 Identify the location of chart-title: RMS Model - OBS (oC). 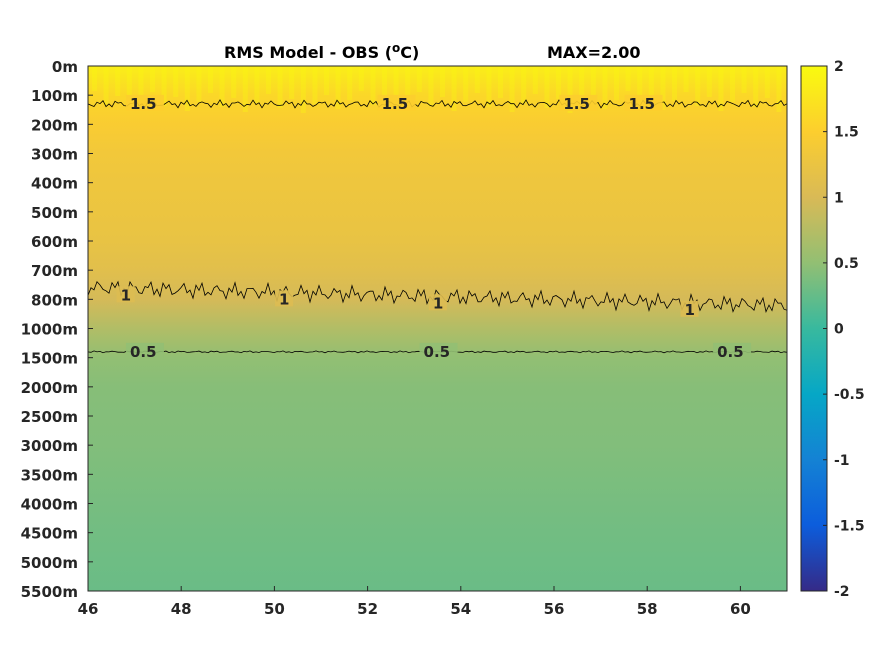
(321, 51).